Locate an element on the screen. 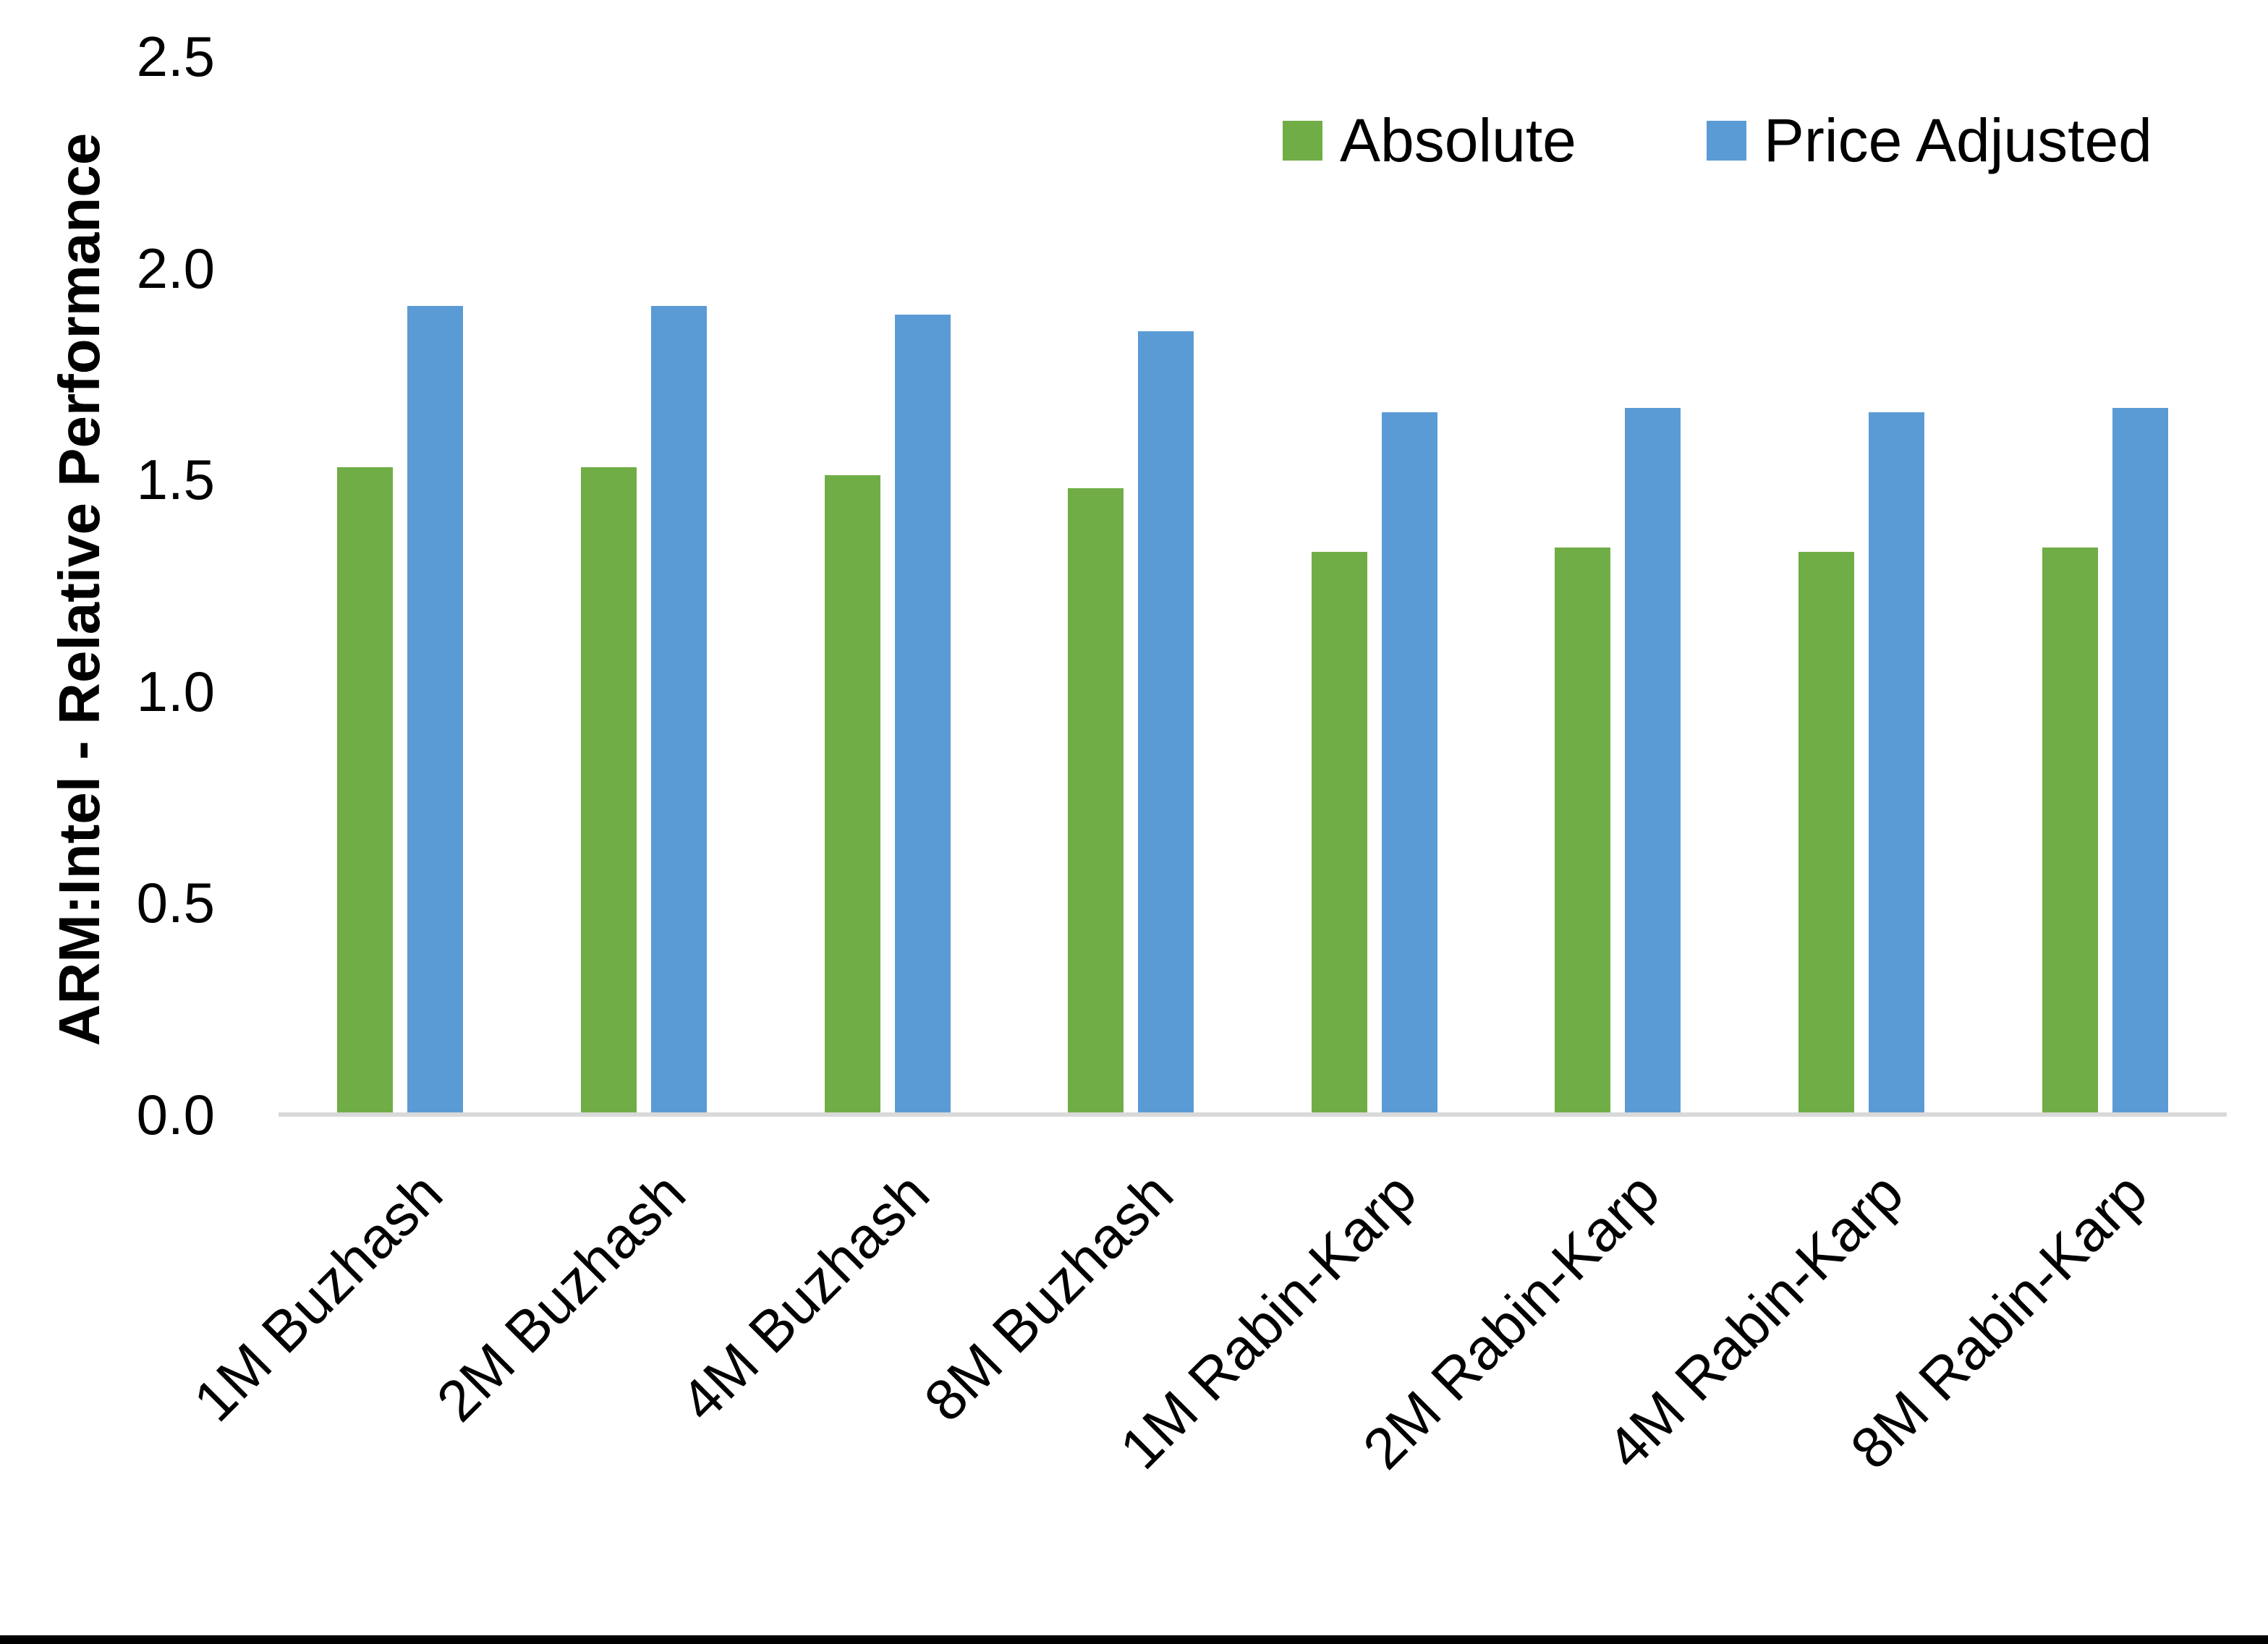  bar-absolute-4m-rabin-karp is located at coordinates (1826, 833).